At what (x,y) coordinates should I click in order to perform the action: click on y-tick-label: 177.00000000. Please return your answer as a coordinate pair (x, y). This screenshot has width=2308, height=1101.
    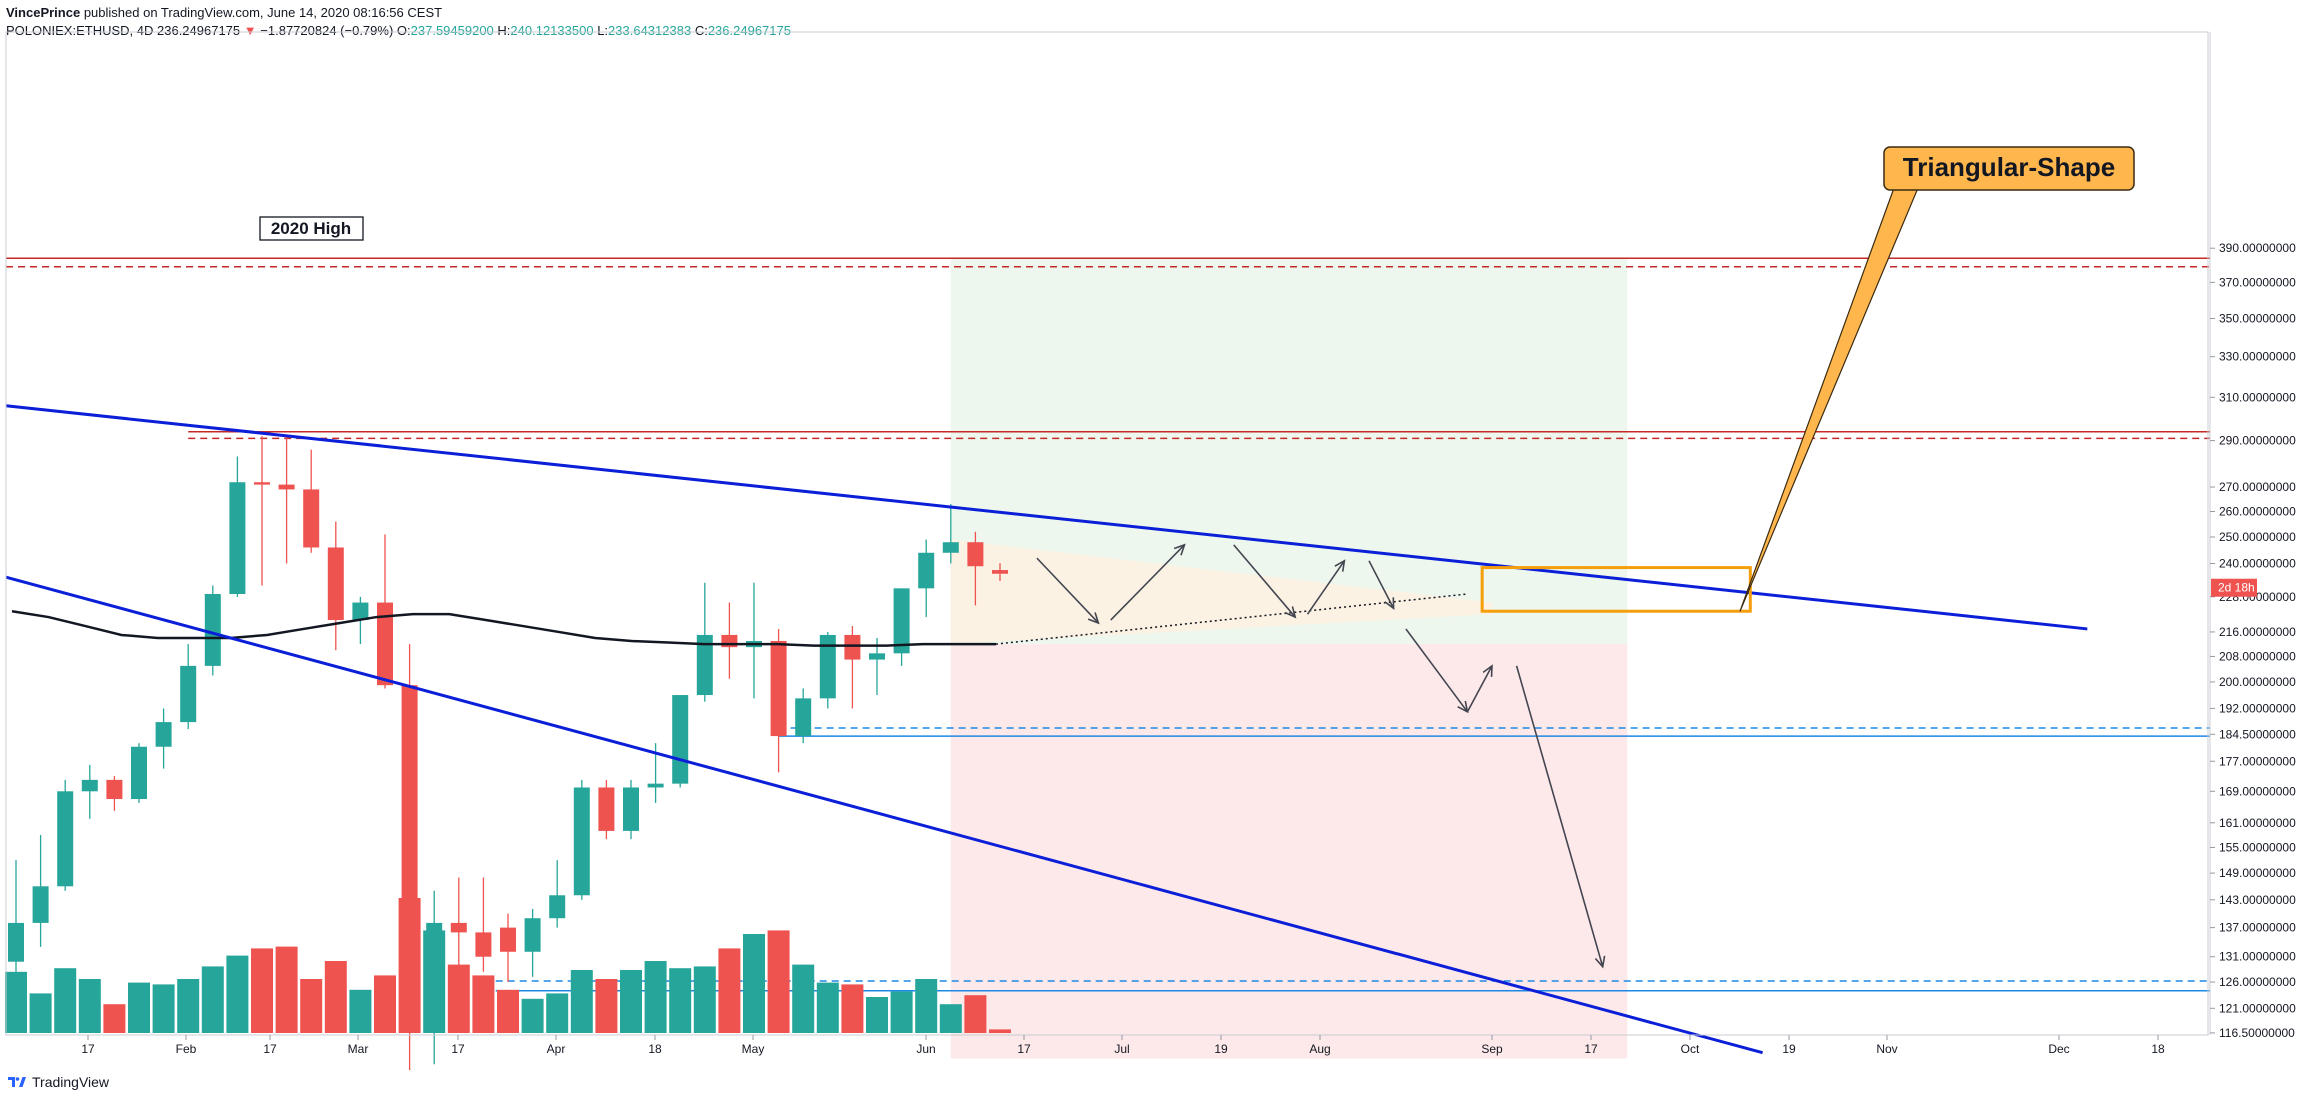
    Looking at the image, I should click on (2257, 761).